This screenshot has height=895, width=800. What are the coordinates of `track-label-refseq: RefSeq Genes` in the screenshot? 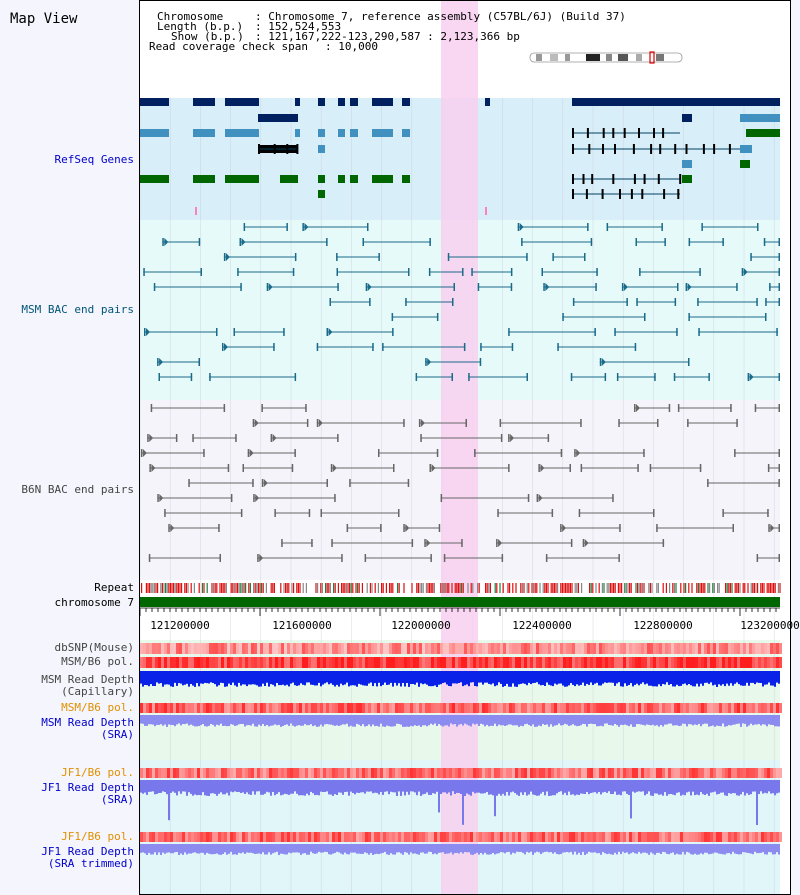 It's located at (94, 159).